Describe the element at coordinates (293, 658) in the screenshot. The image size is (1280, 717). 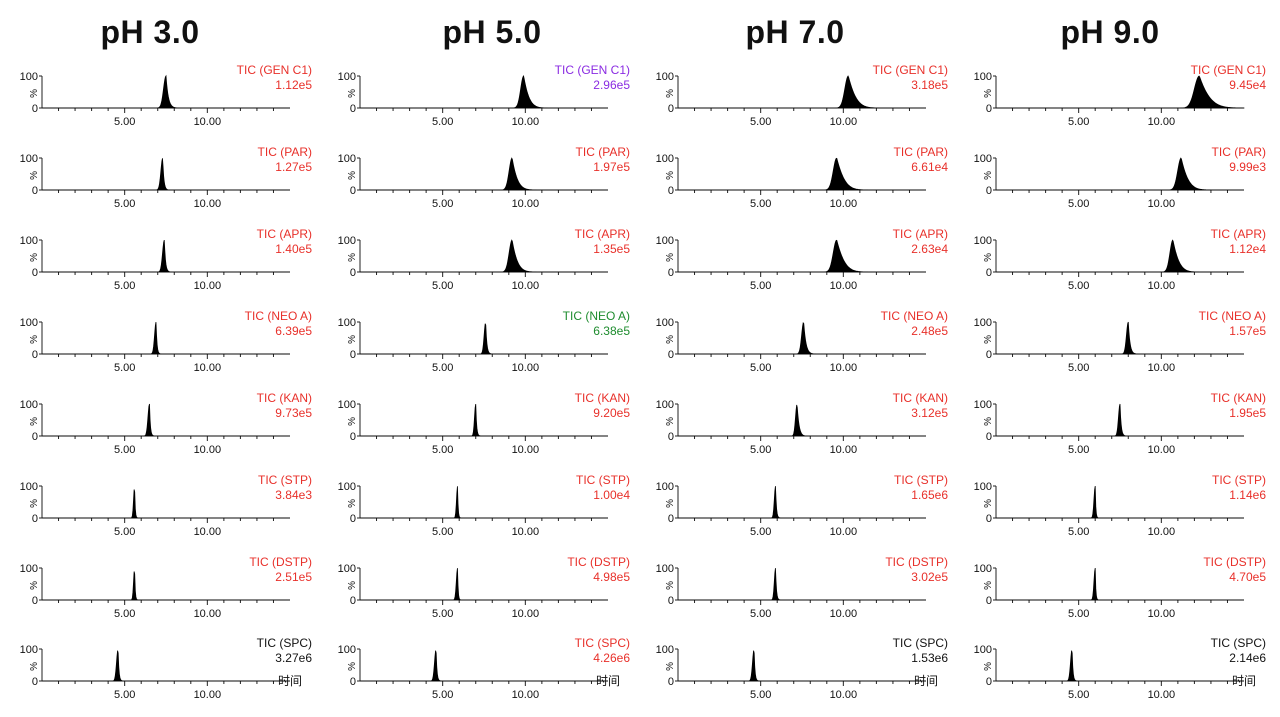
I see `intensity-label: 3.27e6` at that location.